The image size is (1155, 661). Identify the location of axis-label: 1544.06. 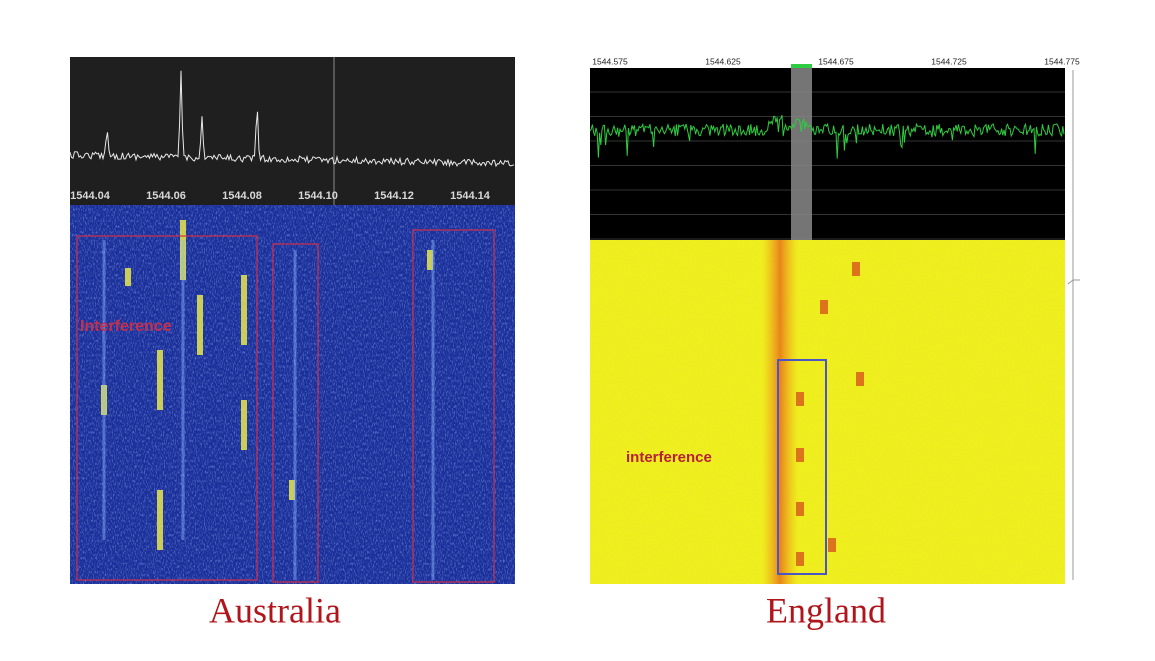
(166, 196).